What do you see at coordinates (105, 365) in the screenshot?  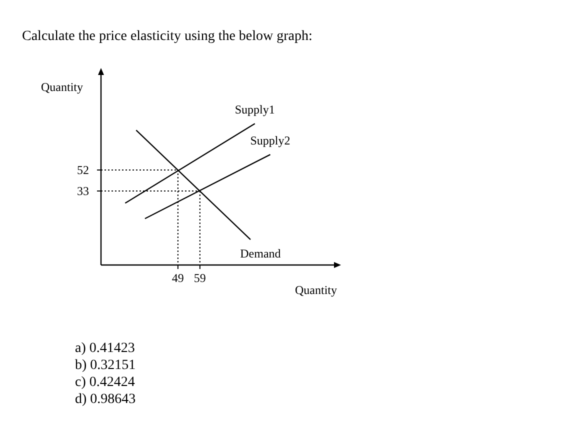 I see `text: b) 0.32151` at bounding box center [105, 365].